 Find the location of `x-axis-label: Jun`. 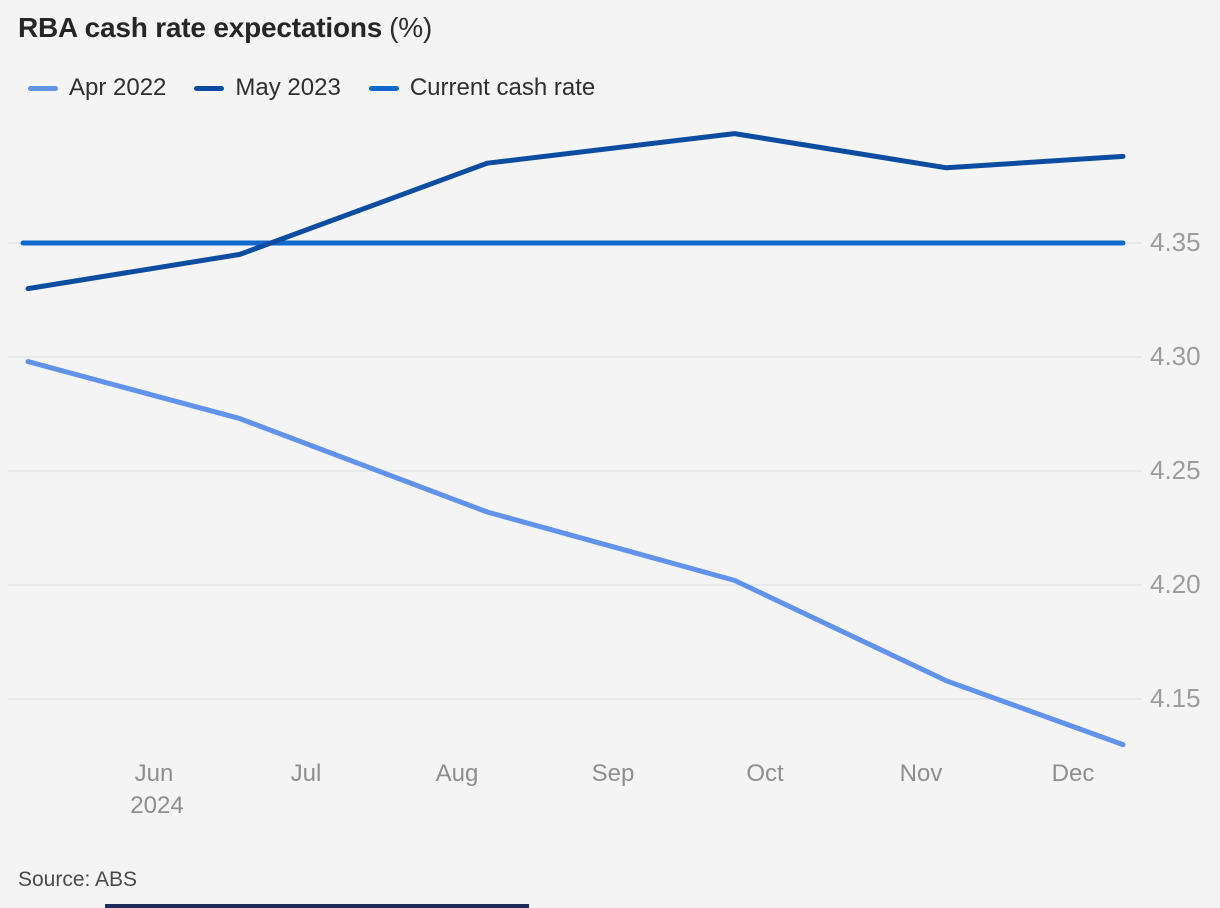

x-axis-label: Jun is located at coordinates (154, 773).